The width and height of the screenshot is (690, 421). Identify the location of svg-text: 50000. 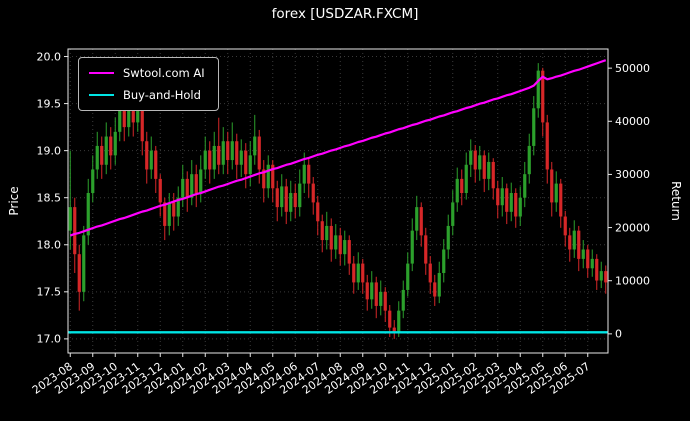
(632, 68).